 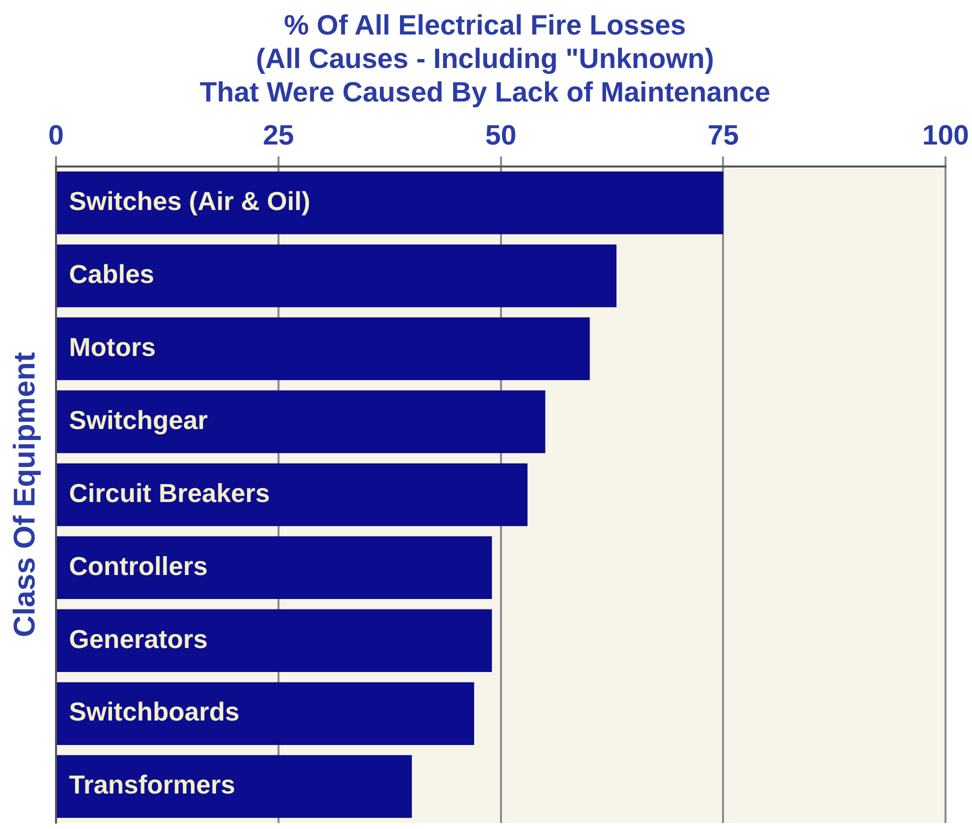 What do you see at coordinates (112, 347) in the screenshot?
I see `y-tick-label: Motors` at bounding box center [112, 347].